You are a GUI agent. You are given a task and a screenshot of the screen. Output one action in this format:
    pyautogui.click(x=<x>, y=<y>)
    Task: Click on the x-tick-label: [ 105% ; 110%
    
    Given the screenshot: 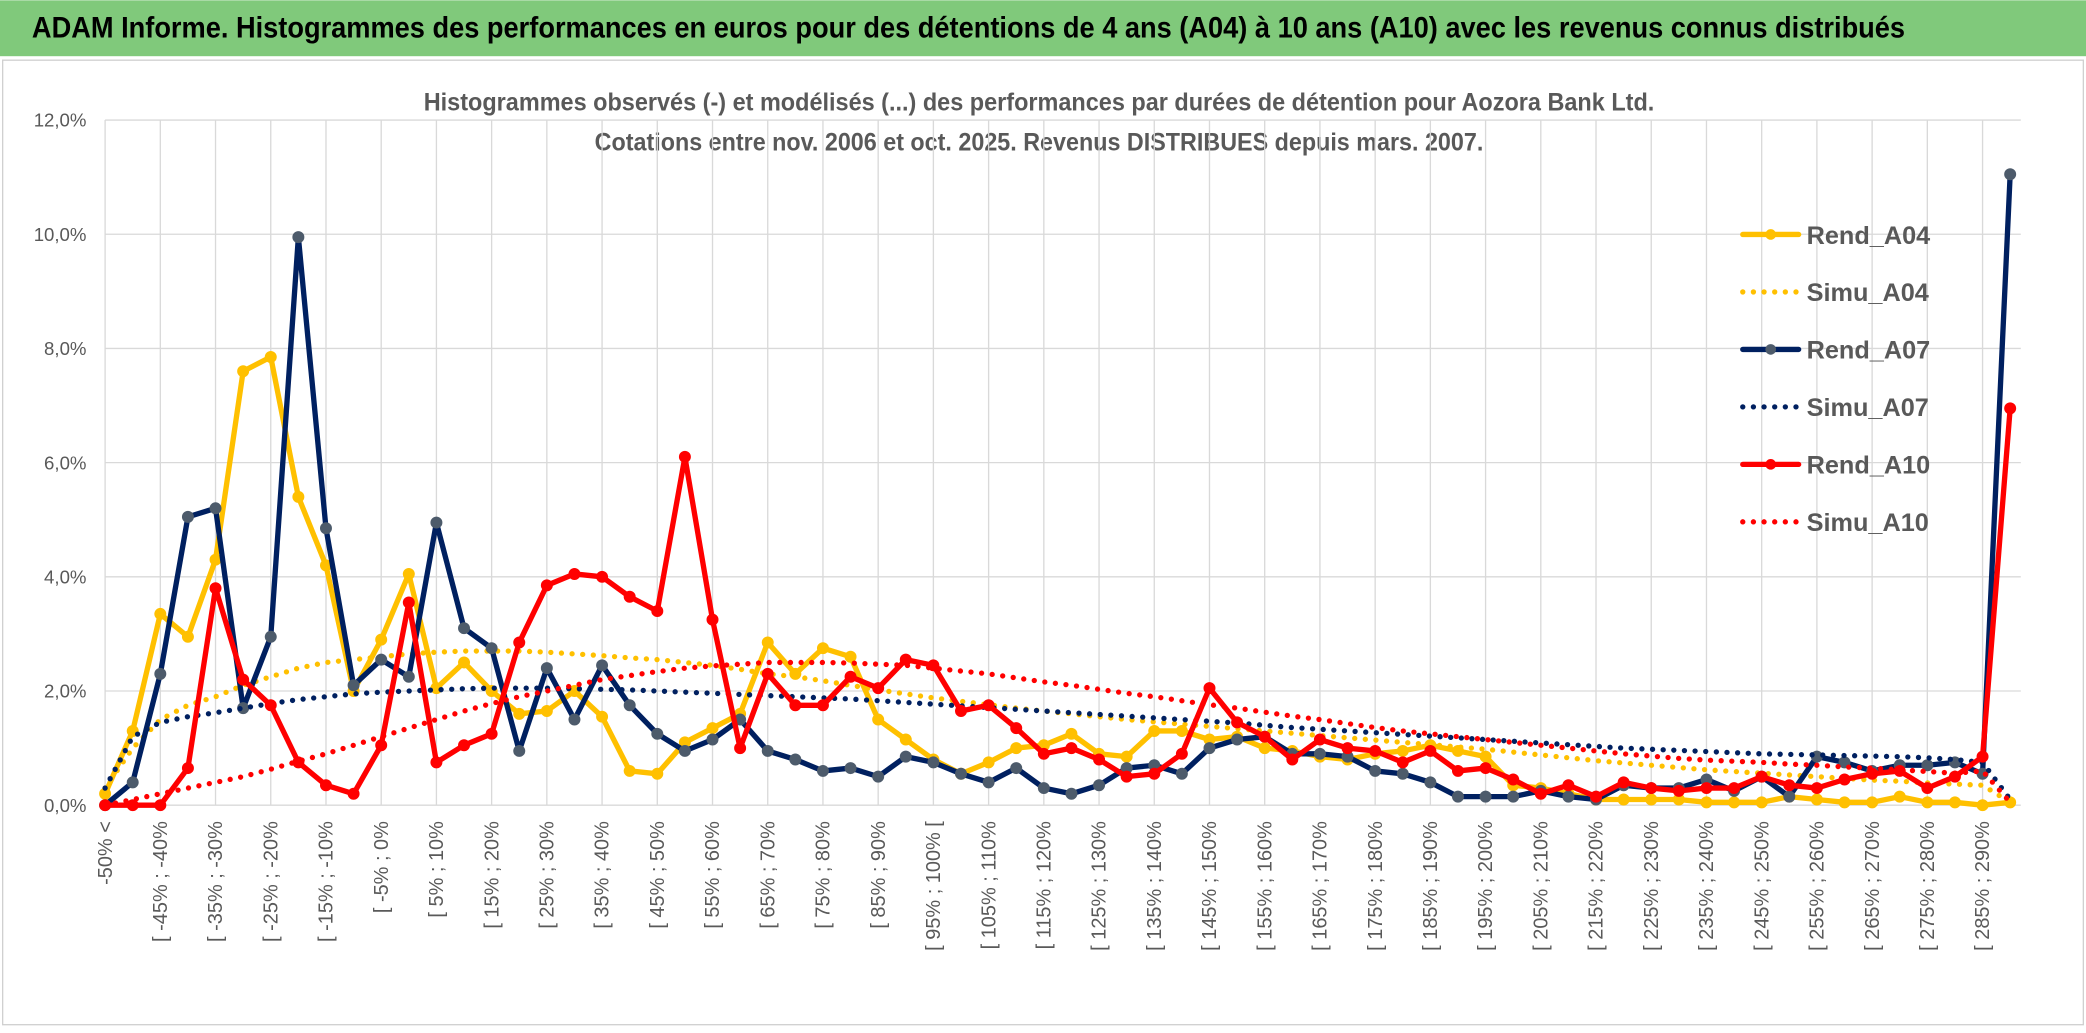 What is the action you would take?
    pyautogui.click(x=989, y=885)
    